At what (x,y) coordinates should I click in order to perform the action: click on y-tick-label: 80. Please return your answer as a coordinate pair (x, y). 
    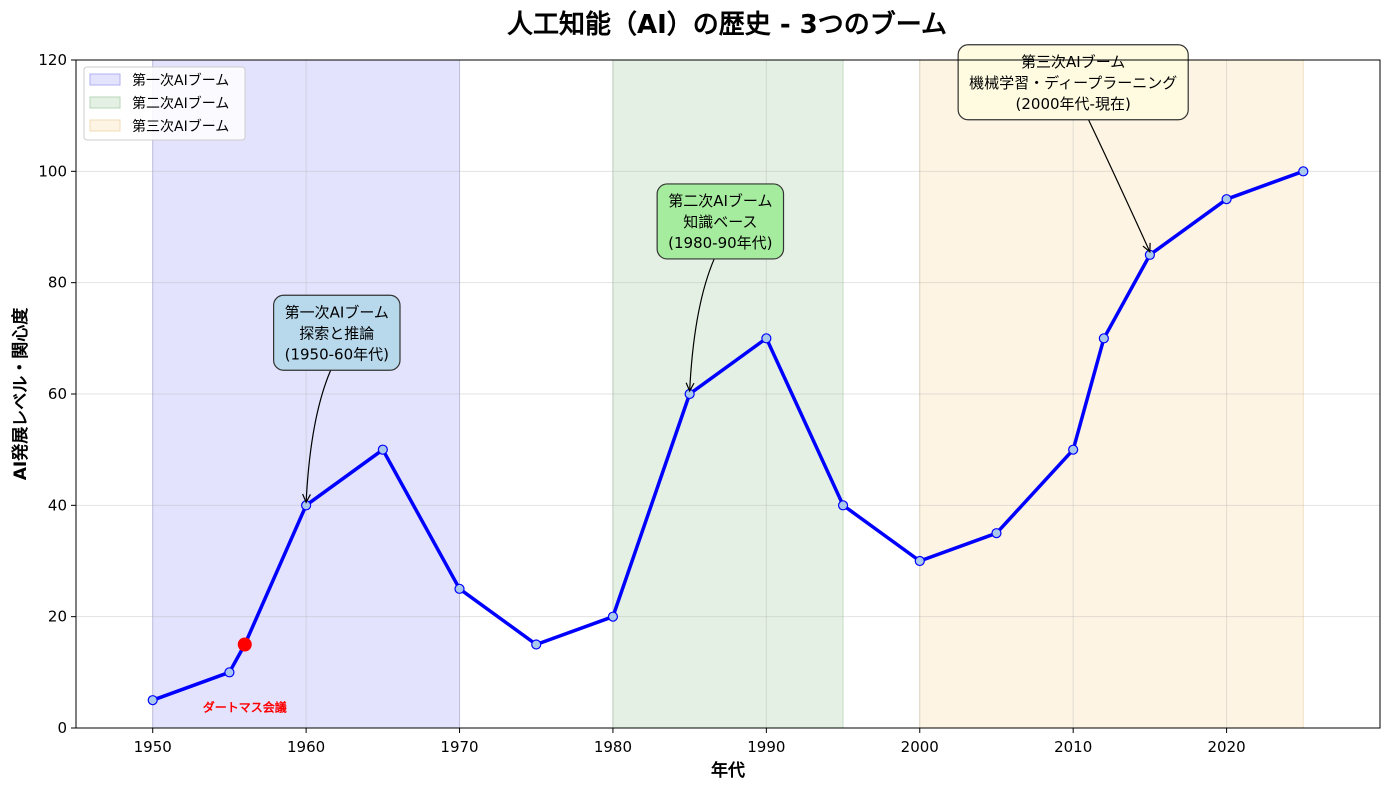
    Looking at the image, I should click on (57, 283).